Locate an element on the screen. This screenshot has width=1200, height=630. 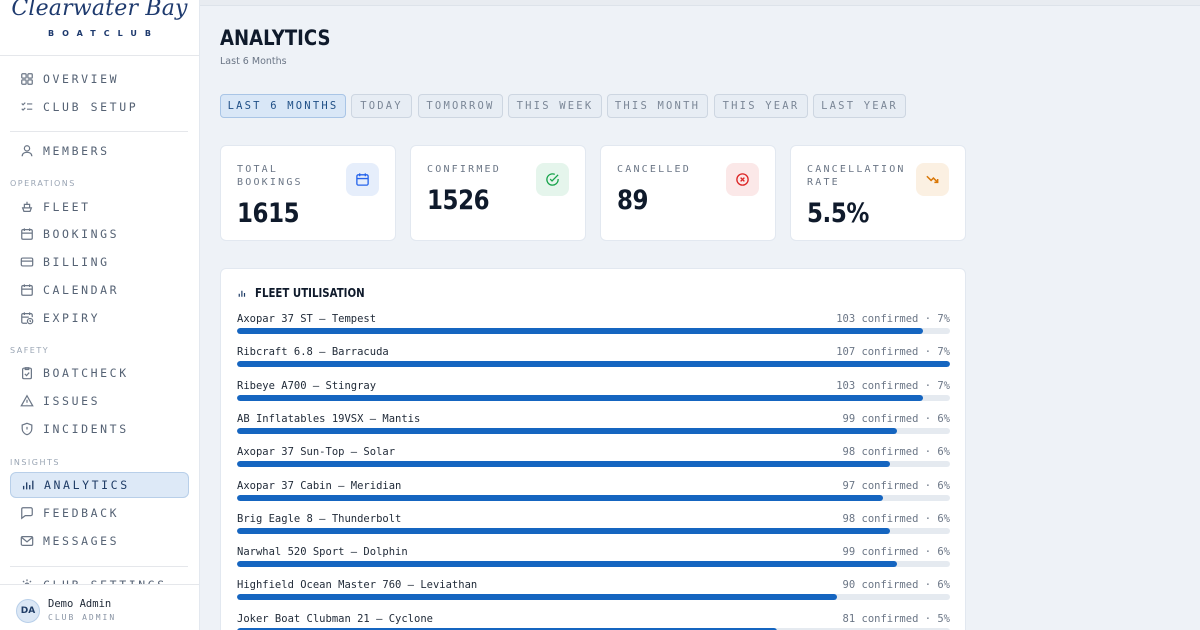
sidebar-divider is located at coordinates (99, 566).